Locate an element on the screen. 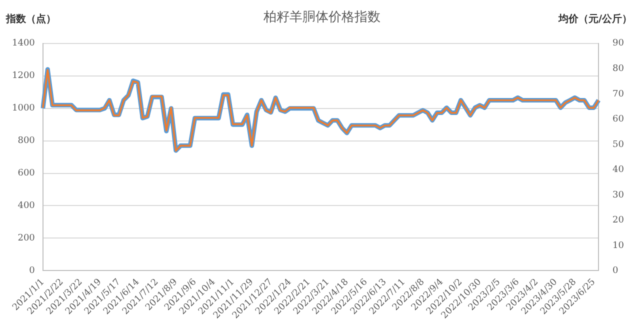 This screenshot has height=331, width=644. y2-tick-label: 30 is located at coordinates (618, 195).